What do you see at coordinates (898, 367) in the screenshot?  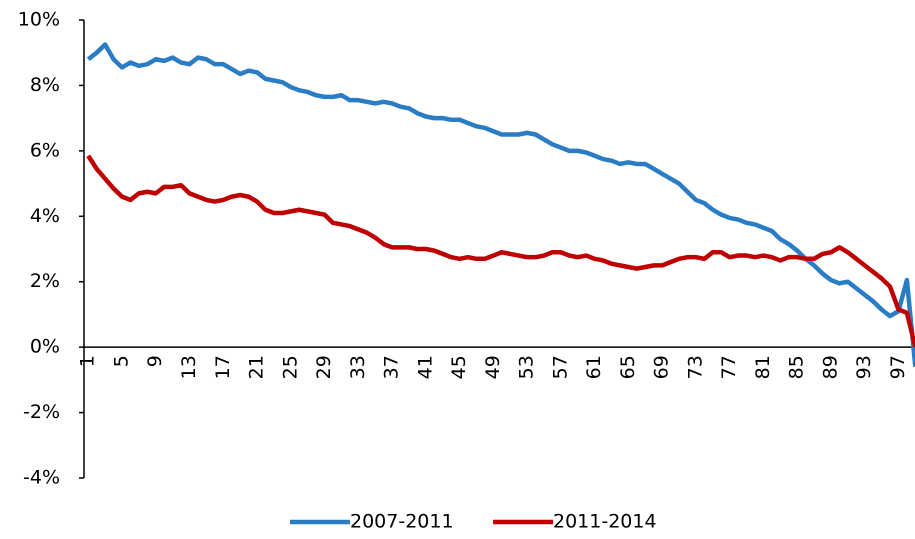 I see `x-tick-label: 97` at bounding box center [898, 367].